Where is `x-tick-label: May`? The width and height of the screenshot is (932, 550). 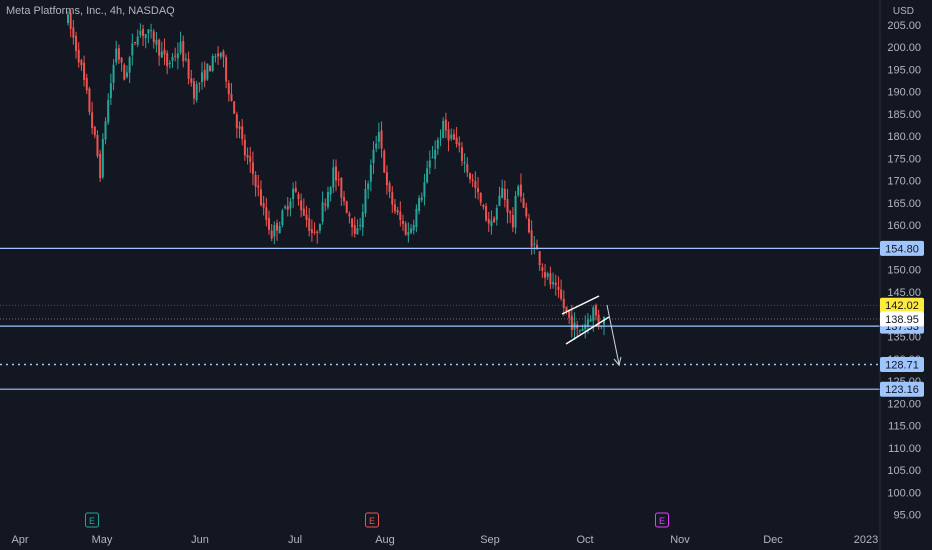
x-tick-label: May is located at coordinates (102, 540).